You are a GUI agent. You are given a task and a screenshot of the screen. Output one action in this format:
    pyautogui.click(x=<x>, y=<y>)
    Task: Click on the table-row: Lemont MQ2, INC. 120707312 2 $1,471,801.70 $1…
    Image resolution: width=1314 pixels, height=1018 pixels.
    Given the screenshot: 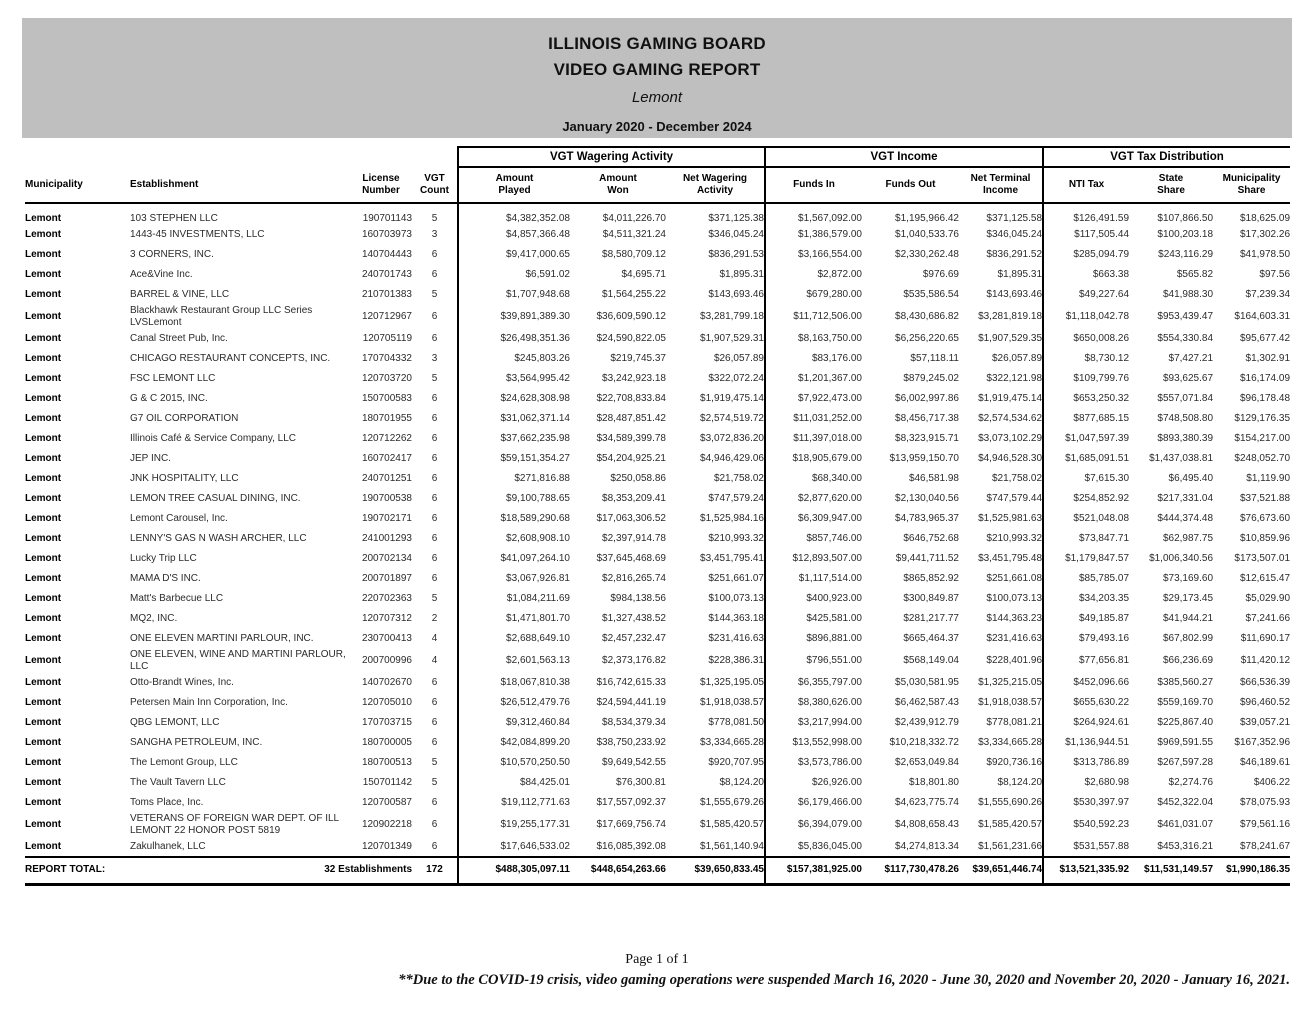 What is the action you would take?
    pyautogui.click(x=657, y=619)
    